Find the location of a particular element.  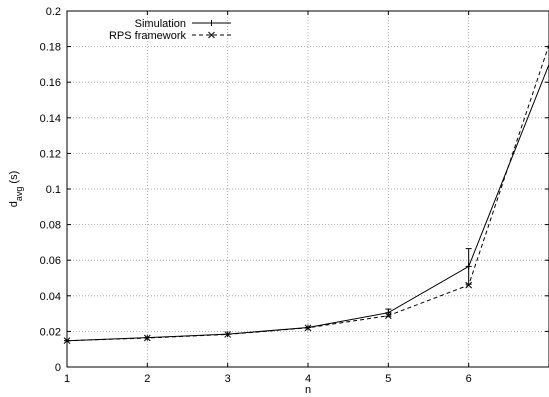

y-axis-title-main: d is located at coordinates (14, 204).